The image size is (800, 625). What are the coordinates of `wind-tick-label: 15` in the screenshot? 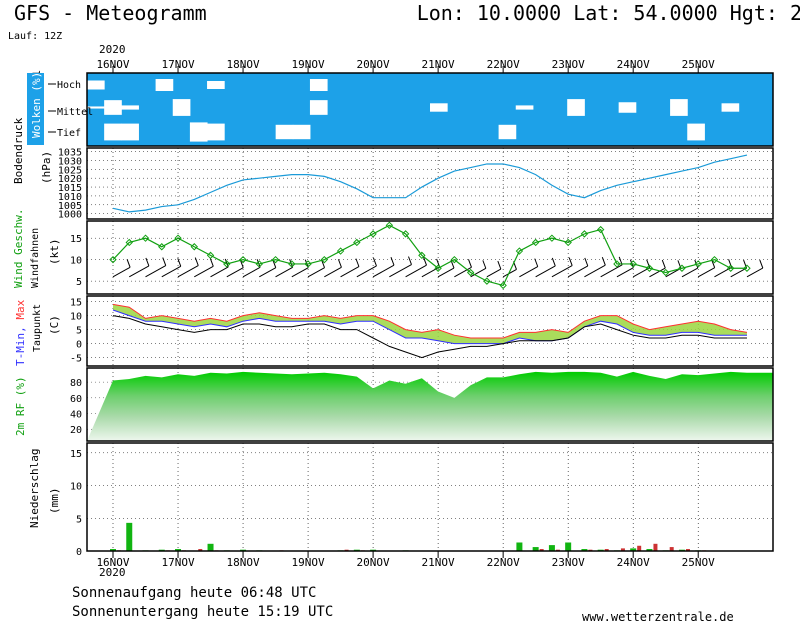 It's located at (76, 239).